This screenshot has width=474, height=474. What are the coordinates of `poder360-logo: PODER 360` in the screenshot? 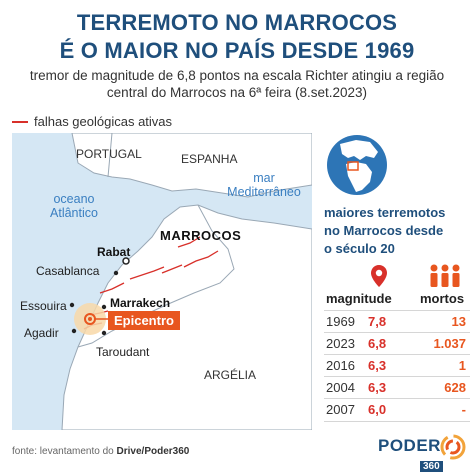 It's located at (410, 455).